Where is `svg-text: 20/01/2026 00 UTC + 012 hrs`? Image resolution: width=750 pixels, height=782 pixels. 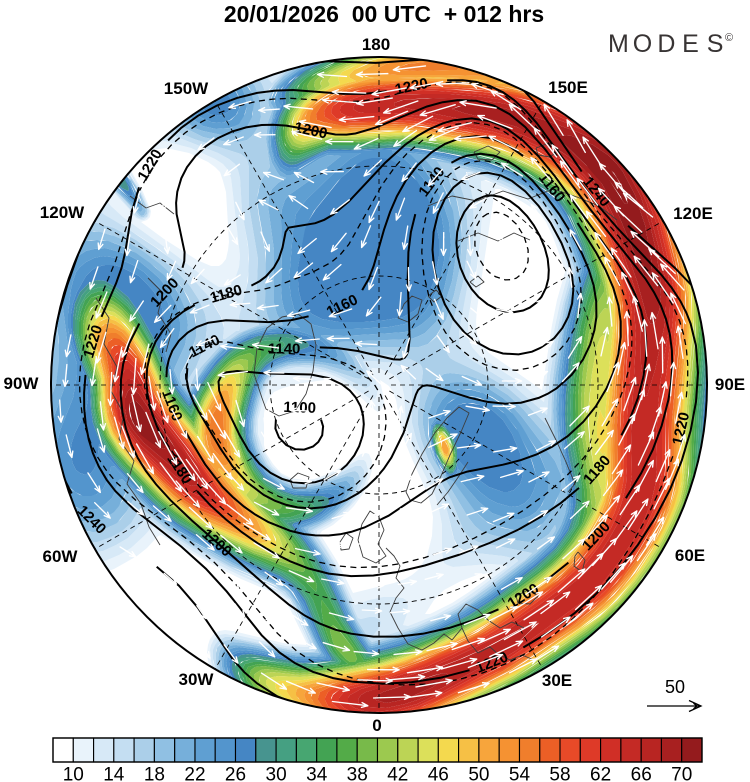 svg-text: 20/01/2026 00 UTC + 012 hrs is located at coordinates (384, 14).